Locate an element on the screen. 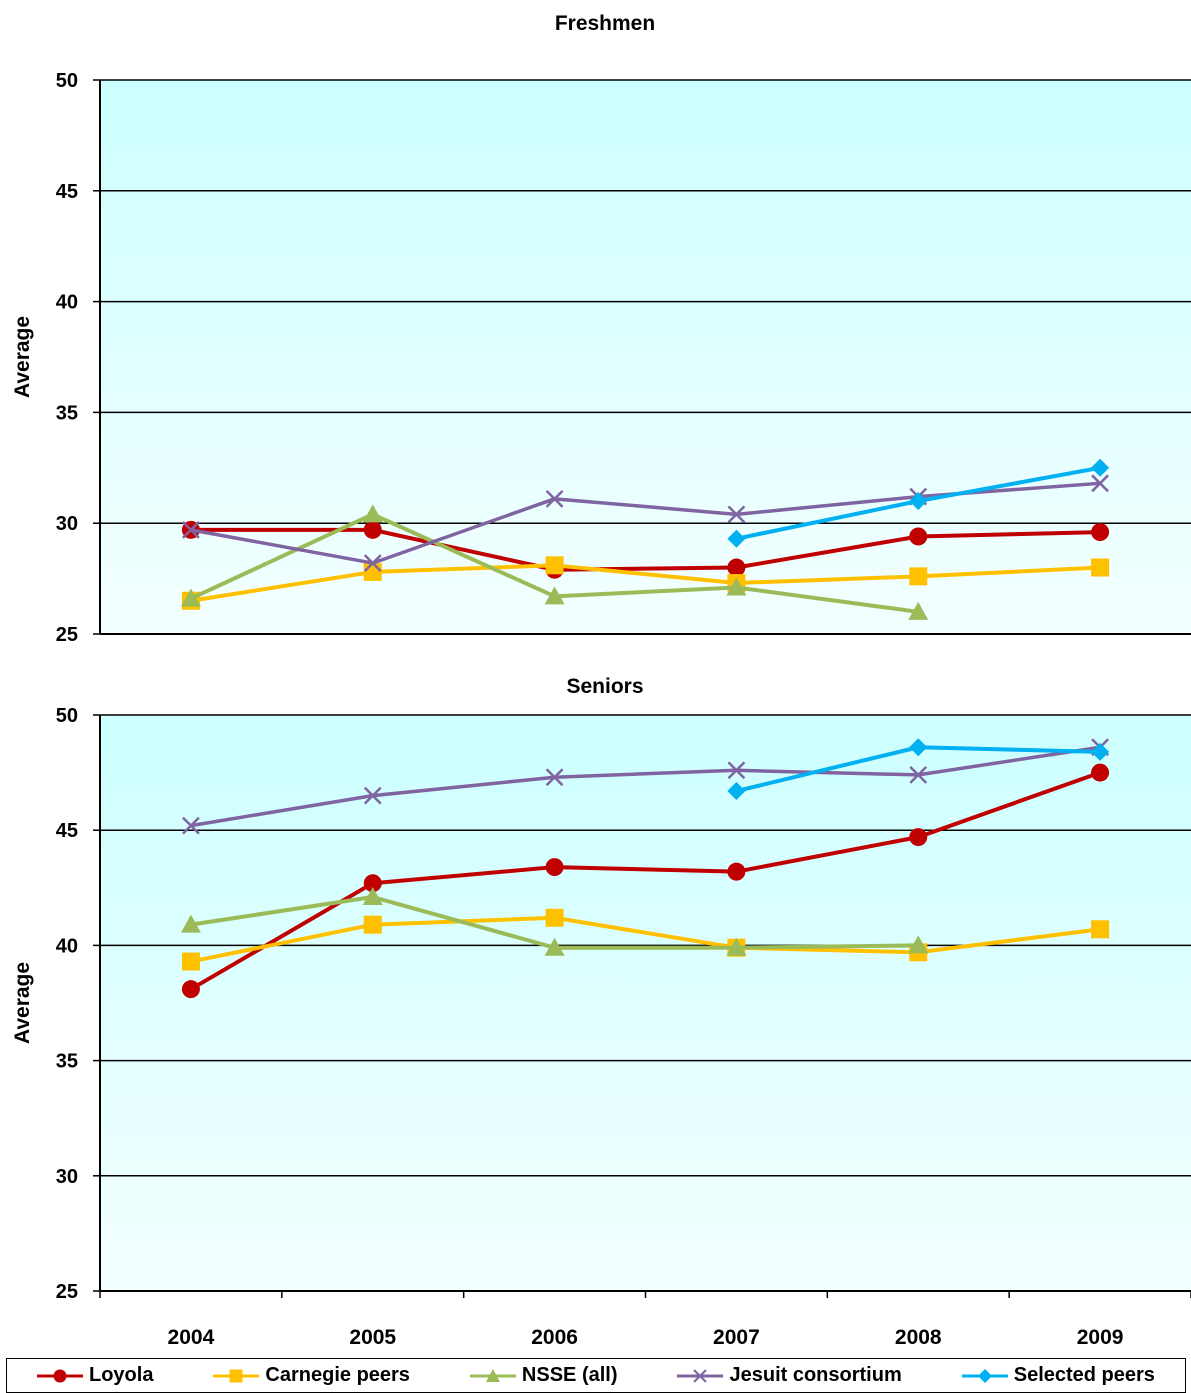  legend-item: NSSE (all) is located at coordinates (543, 1375).